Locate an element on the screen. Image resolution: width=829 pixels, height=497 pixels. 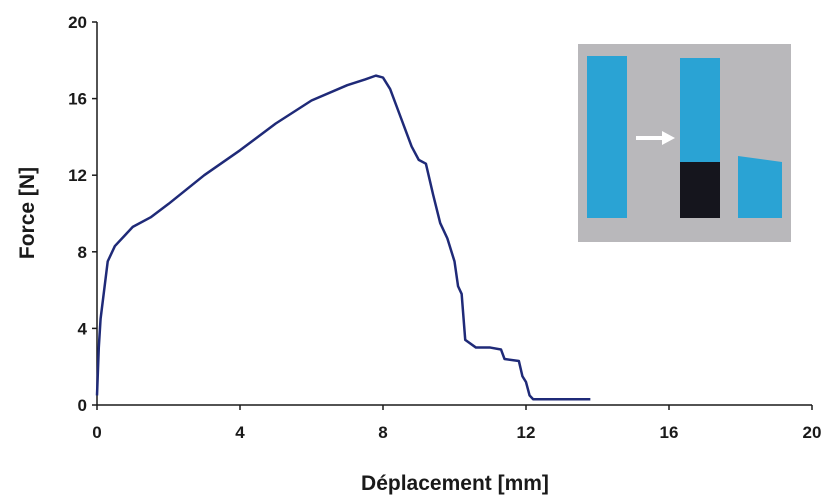
y-tick-label: 4 is located at coordinates (83, 328).